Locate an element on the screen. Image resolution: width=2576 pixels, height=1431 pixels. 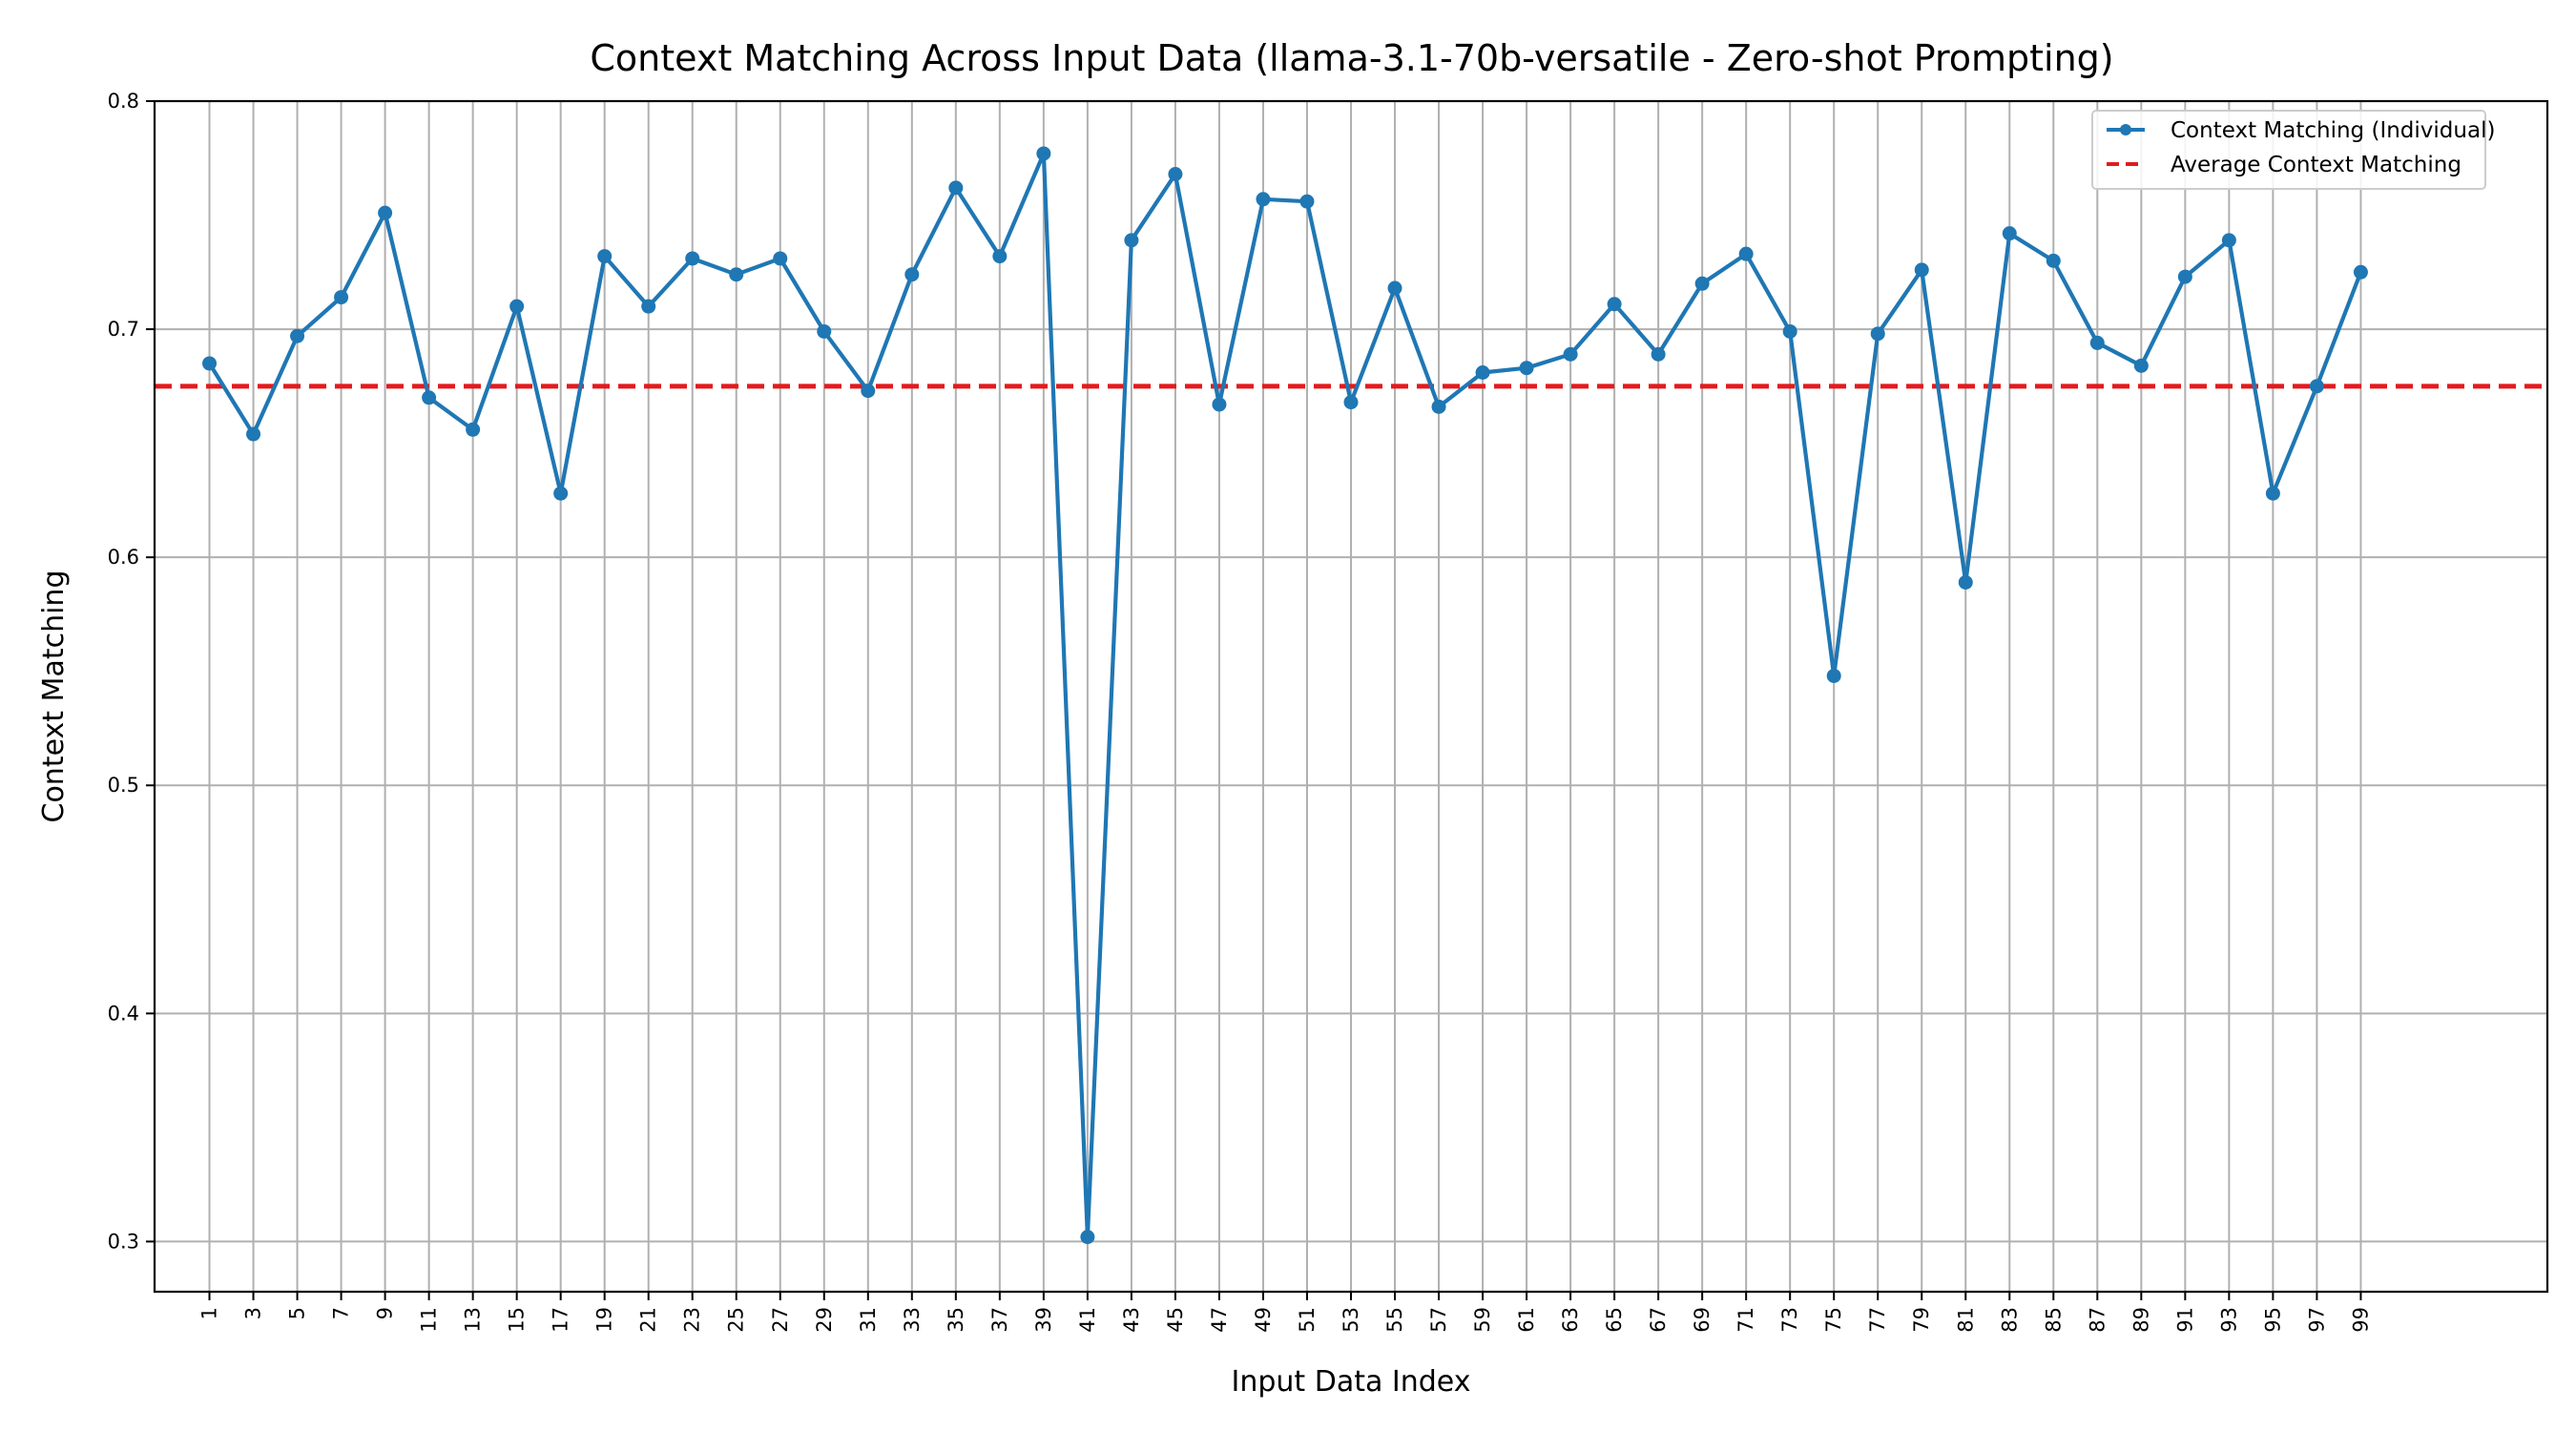
x-tick-label: 95 is located at coordinates (2272, 1320).